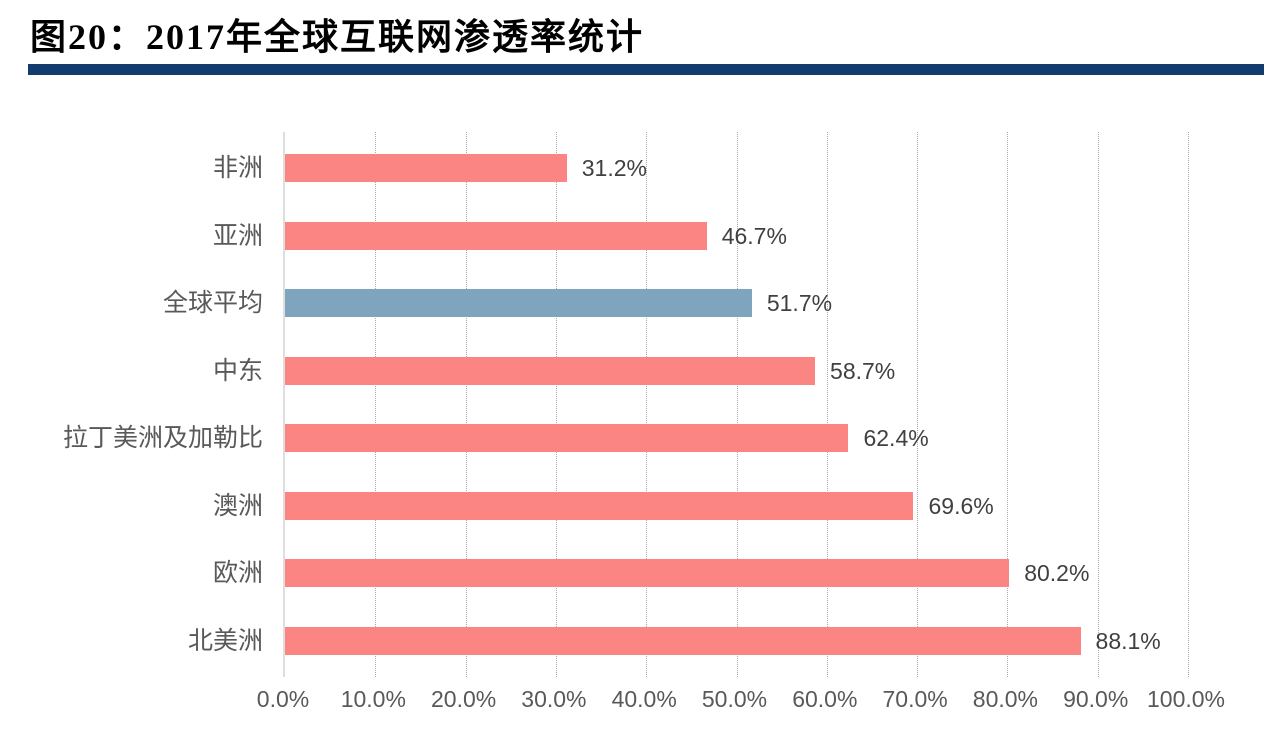  What do you see at coordinates (1128, 640) in the screenshot?
I see `value-label: 88.1%` at bounding box center [1128, 640].